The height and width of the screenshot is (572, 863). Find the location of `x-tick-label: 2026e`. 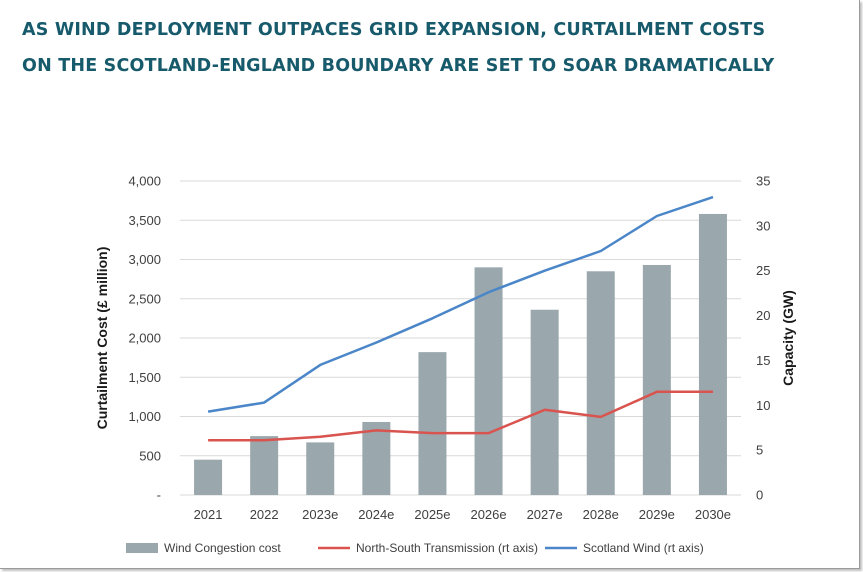

x-tick-label: 2026e is located at coordinates (488, 514).